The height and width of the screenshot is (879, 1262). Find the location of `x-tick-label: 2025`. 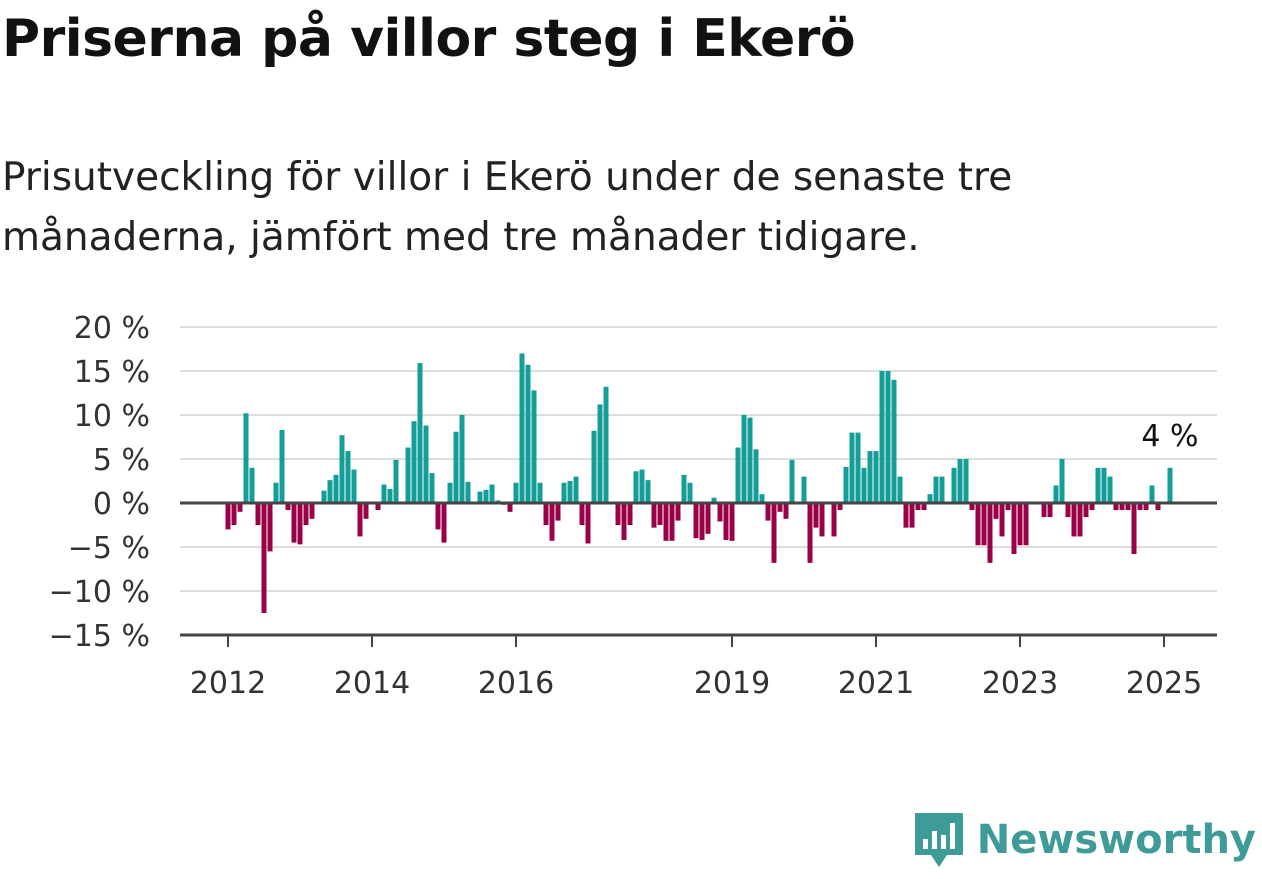

x-tick-label: 2025 is located at coordinates (1164, 683).